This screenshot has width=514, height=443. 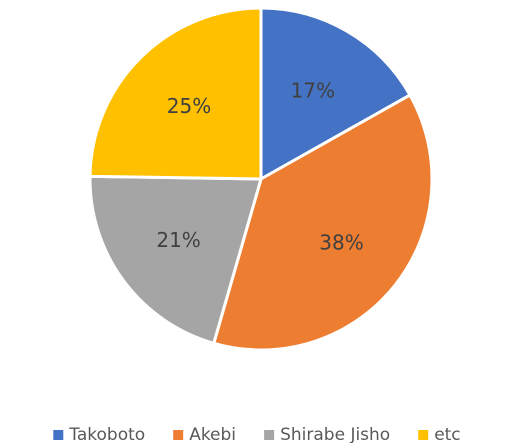 What do you see at coordinates (335, 93) in the screenshot?
I see `pie-slice-takoboto` at bounding box center [335, 93].